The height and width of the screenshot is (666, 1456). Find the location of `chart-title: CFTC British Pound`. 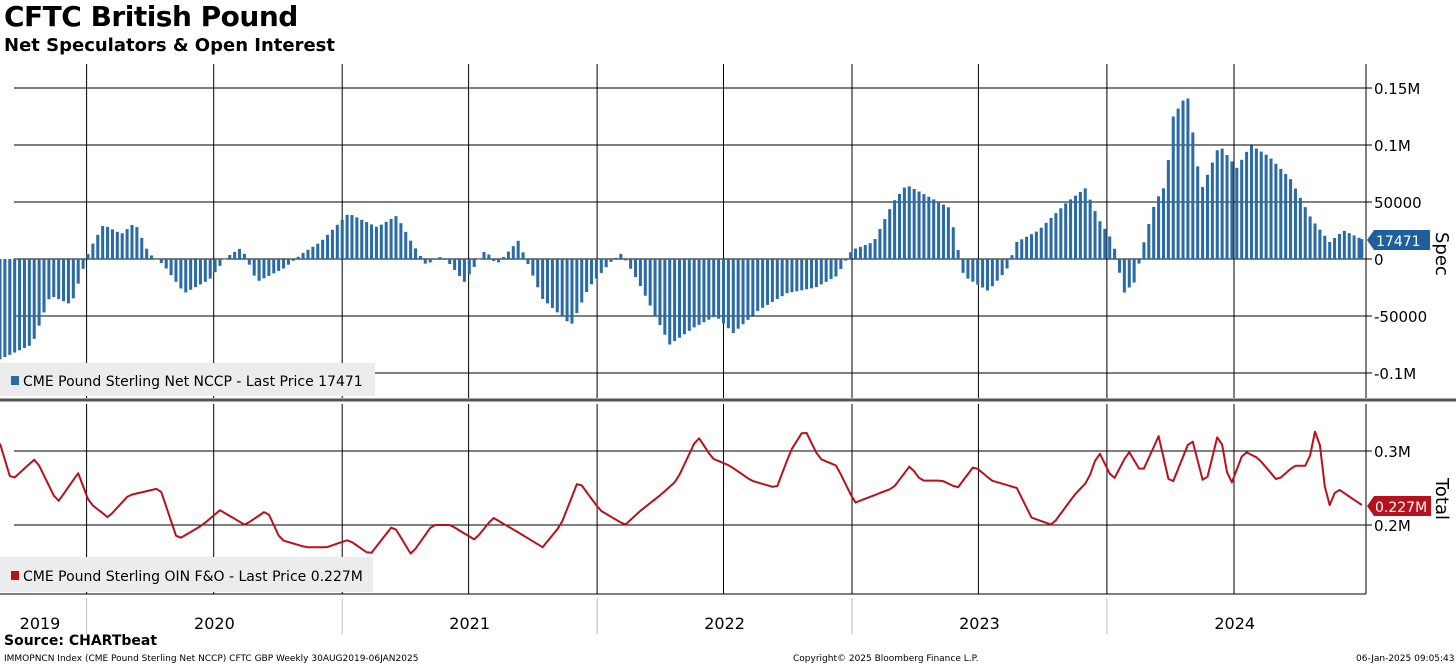

chart-title: CFTC British Pound is located at coordinates (151, 16).